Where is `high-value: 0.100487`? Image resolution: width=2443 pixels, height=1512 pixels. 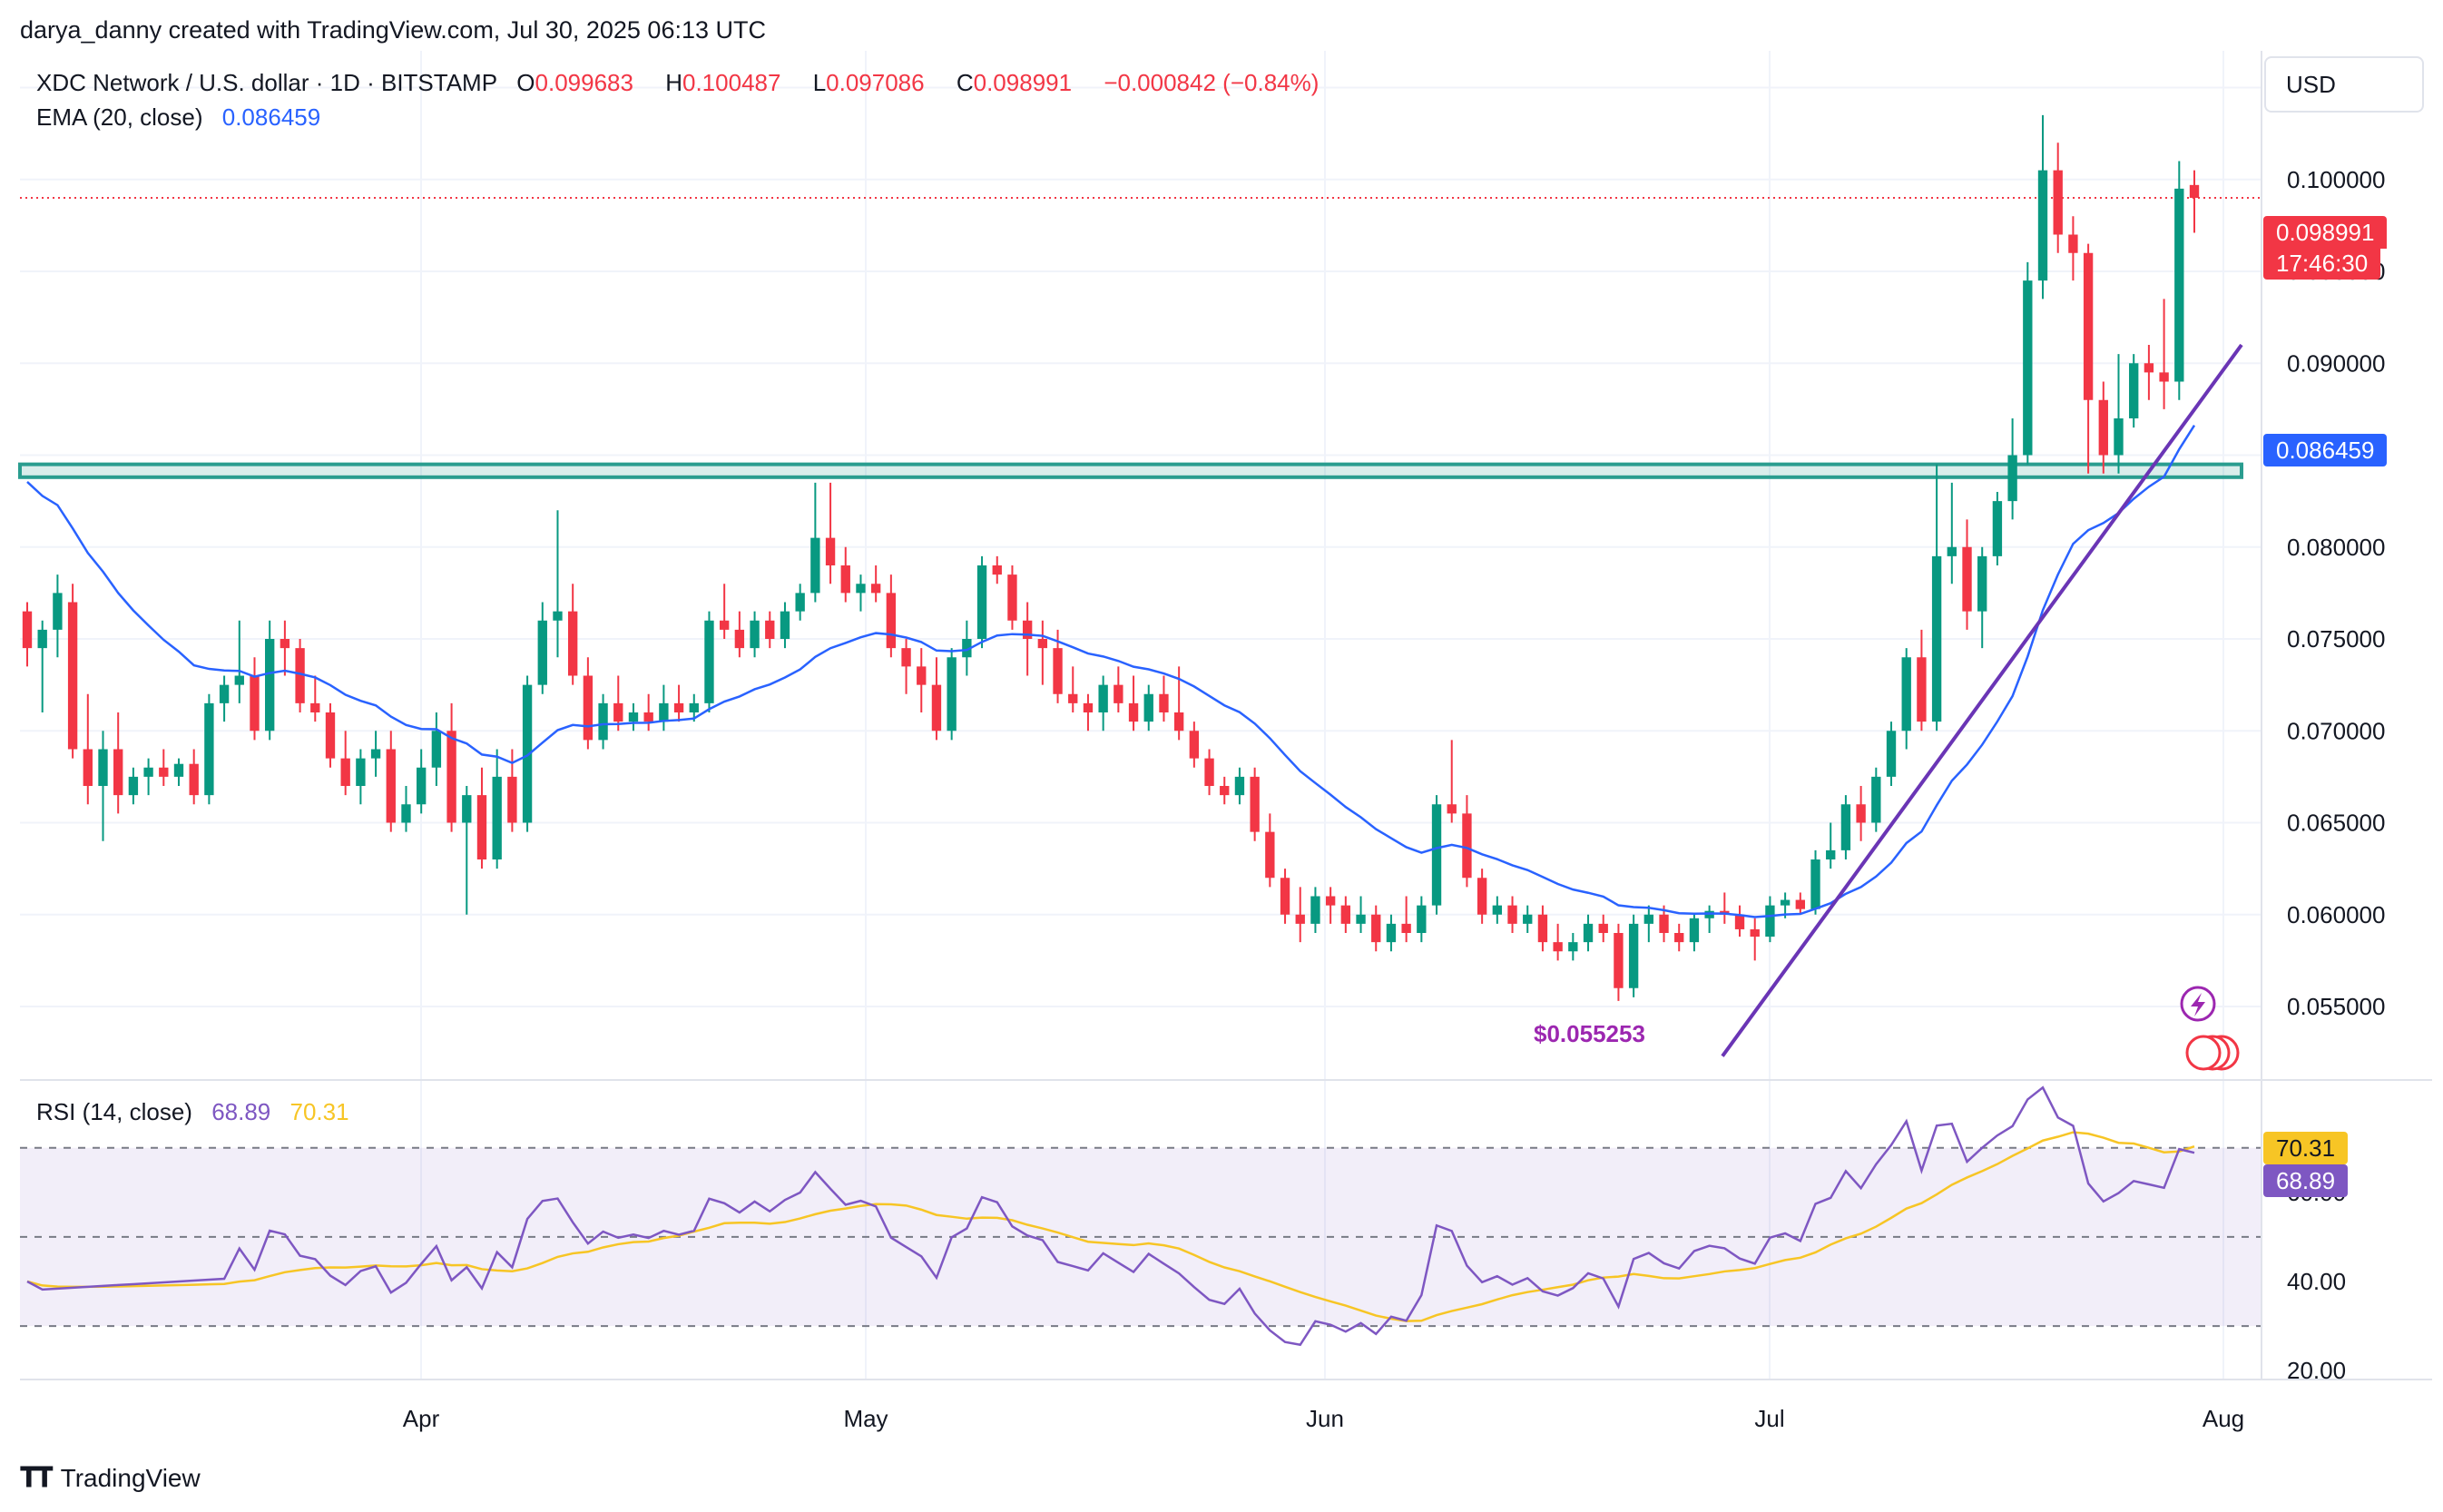 high-value: 0.100487 is located at coordinates (731, 82).